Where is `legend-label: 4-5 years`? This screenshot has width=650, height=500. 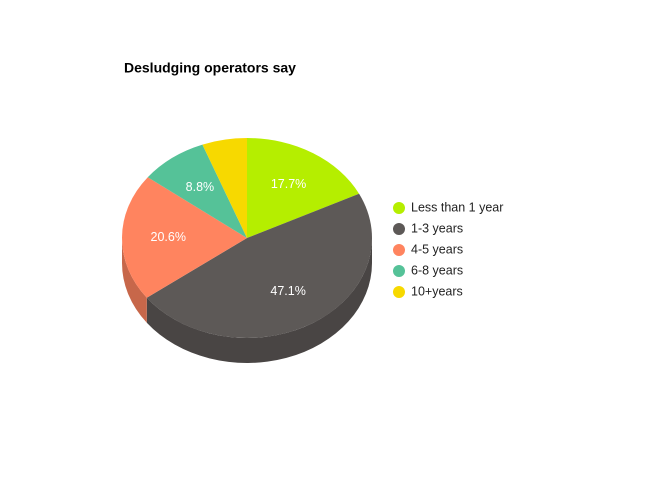
legend-label: 4-5 years is located at coordinates (437, 249).